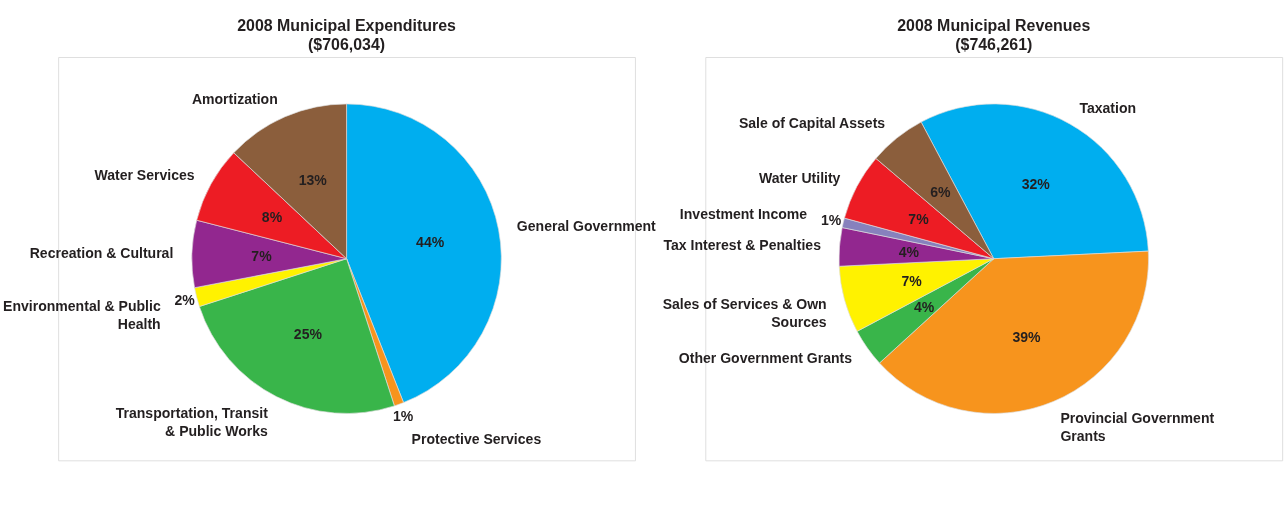 This screenshot has height=515, width=1285. I want to click on chart-subtitle: ($706,034), so click(347, 44).